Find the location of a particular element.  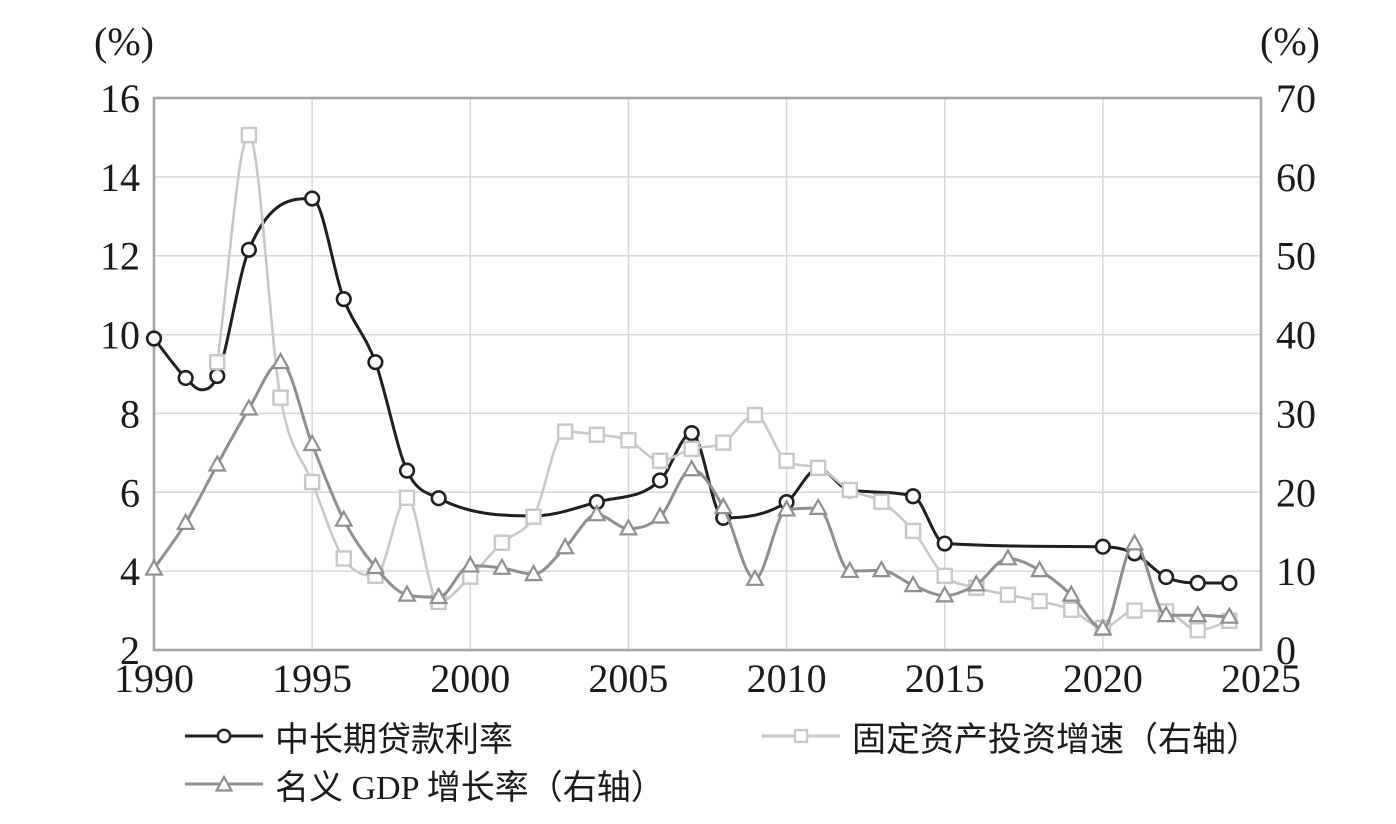

left-axis-unit-label: (%) is located at coordinates (124, 41).